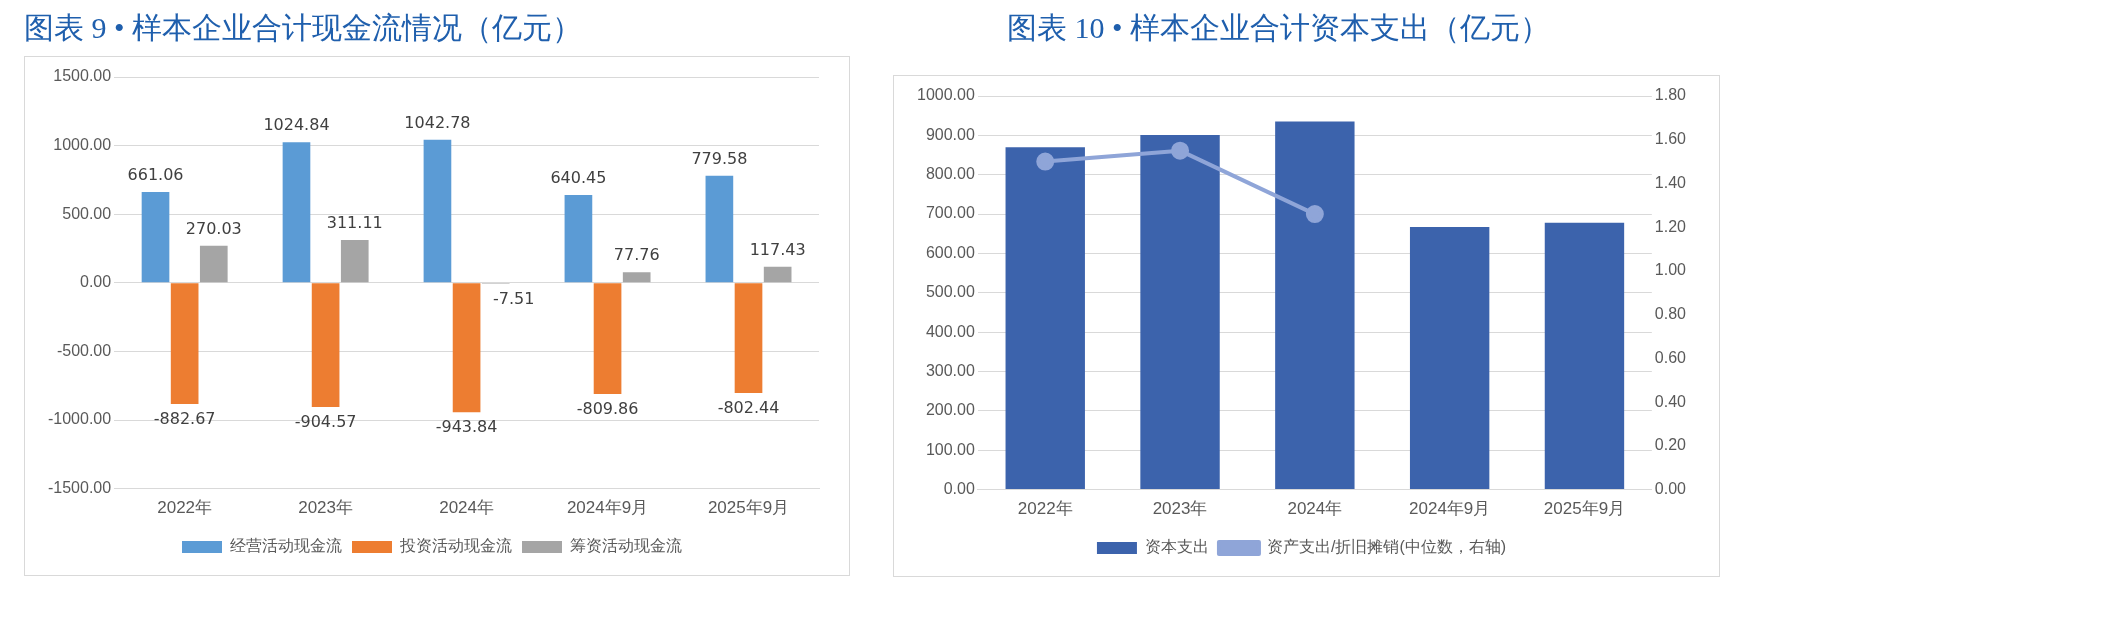  I want to click on chart-title: 图表 10 • 样本企业合计资本支出（亿元）, so click(1278, 28).